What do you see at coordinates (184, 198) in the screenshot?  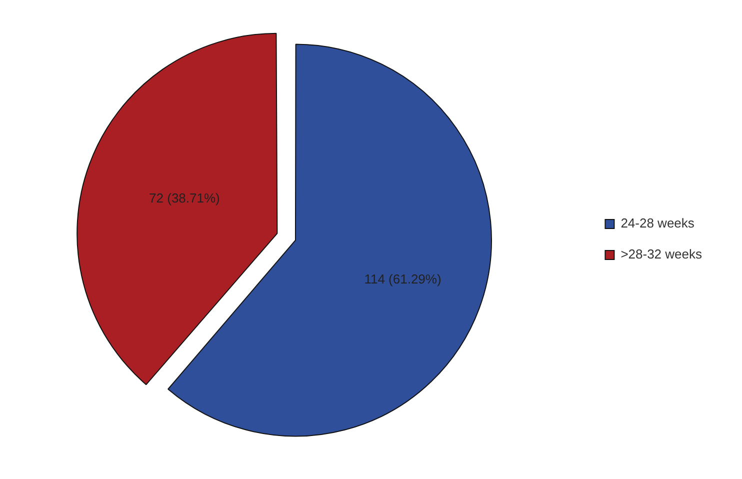 I see `data-label: 72 (38.71%)` at bounding box center [184, 198].